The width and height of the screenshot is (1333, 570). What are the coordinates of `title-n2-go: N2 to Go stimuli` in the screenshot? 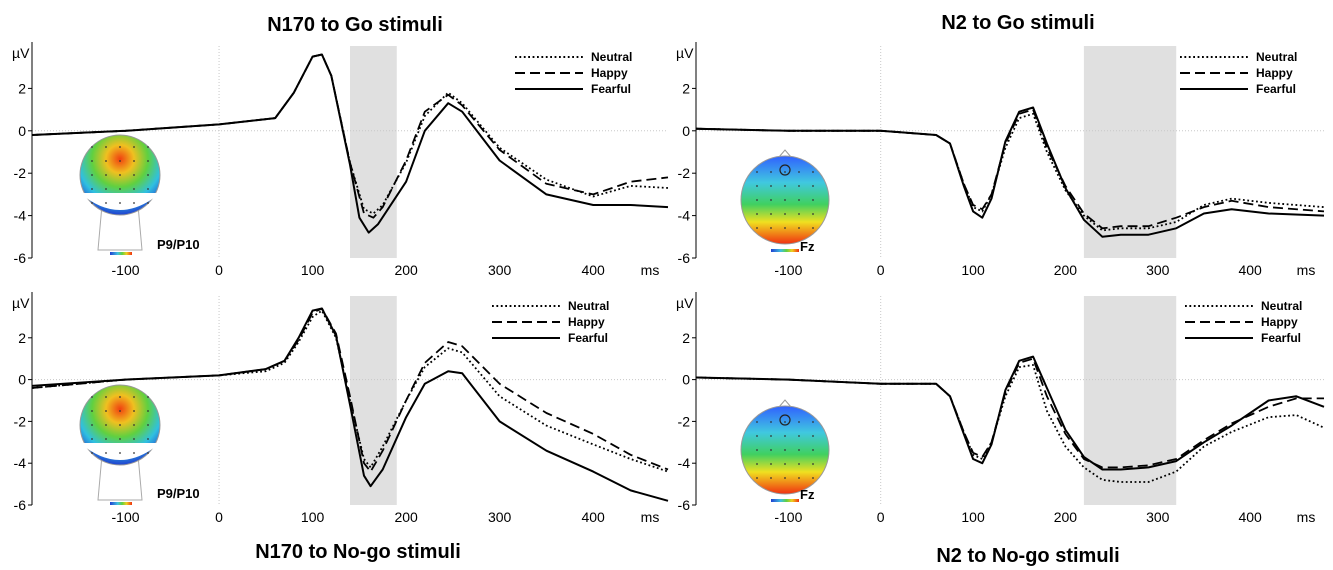 It's located at (1018, 23).